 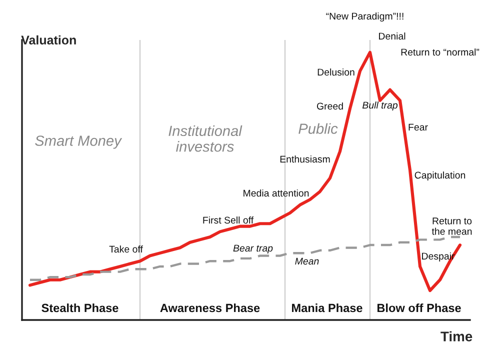 What do you see at coordinates (205, 138) in the screenshot?
I see `annotation: Institutional investors` at bounding box center [205, 138].